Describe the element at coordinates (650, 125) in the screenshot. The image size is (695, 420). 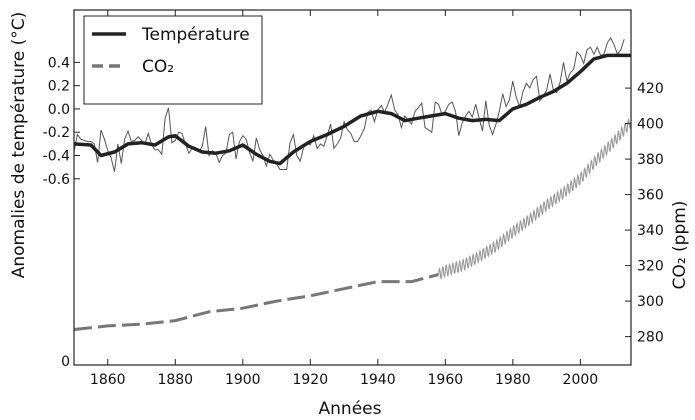
I see `right-tick-label: 400` at that location.